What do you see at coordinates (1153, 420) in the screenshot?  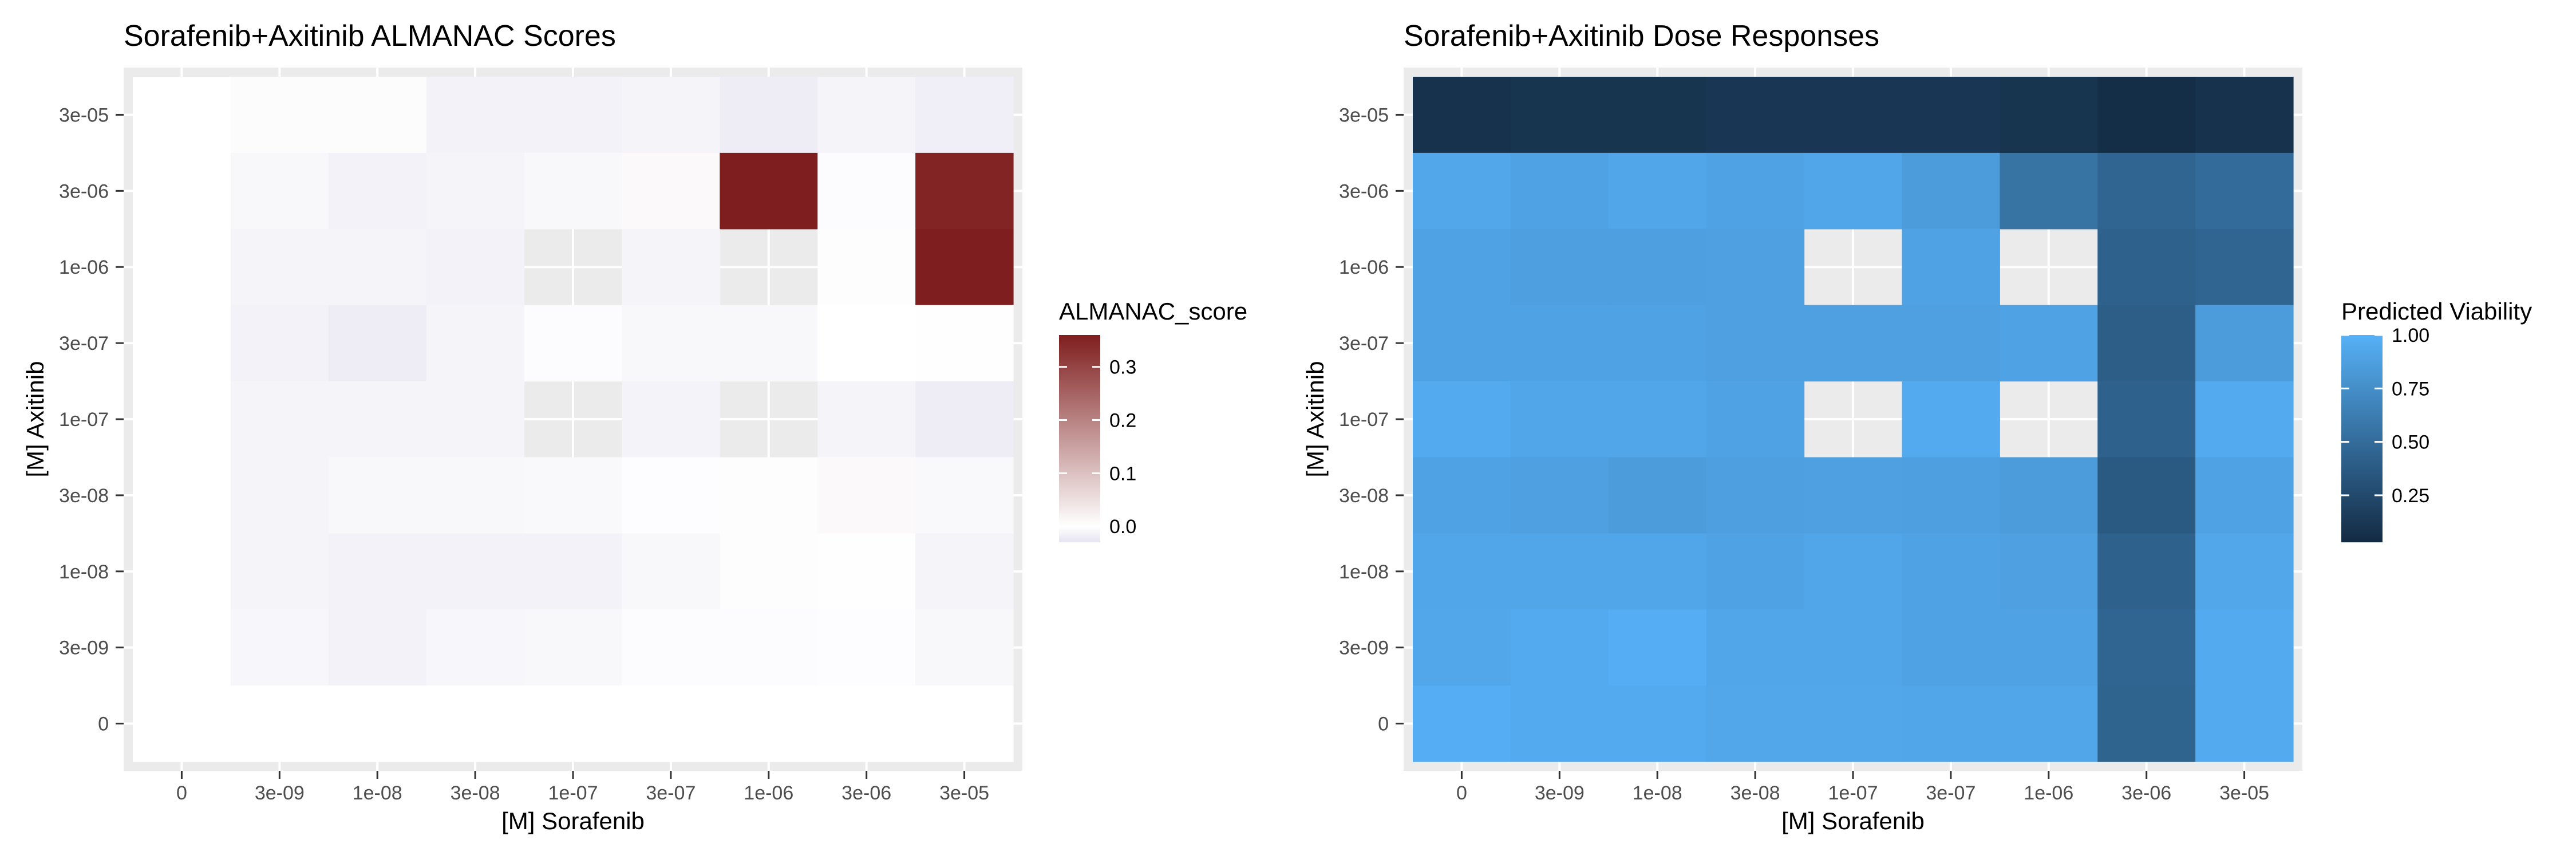 I see `left-legend: ALMANAC_score 0.3 0.2 0.1 0.0` at bounding box center [1153, 420].